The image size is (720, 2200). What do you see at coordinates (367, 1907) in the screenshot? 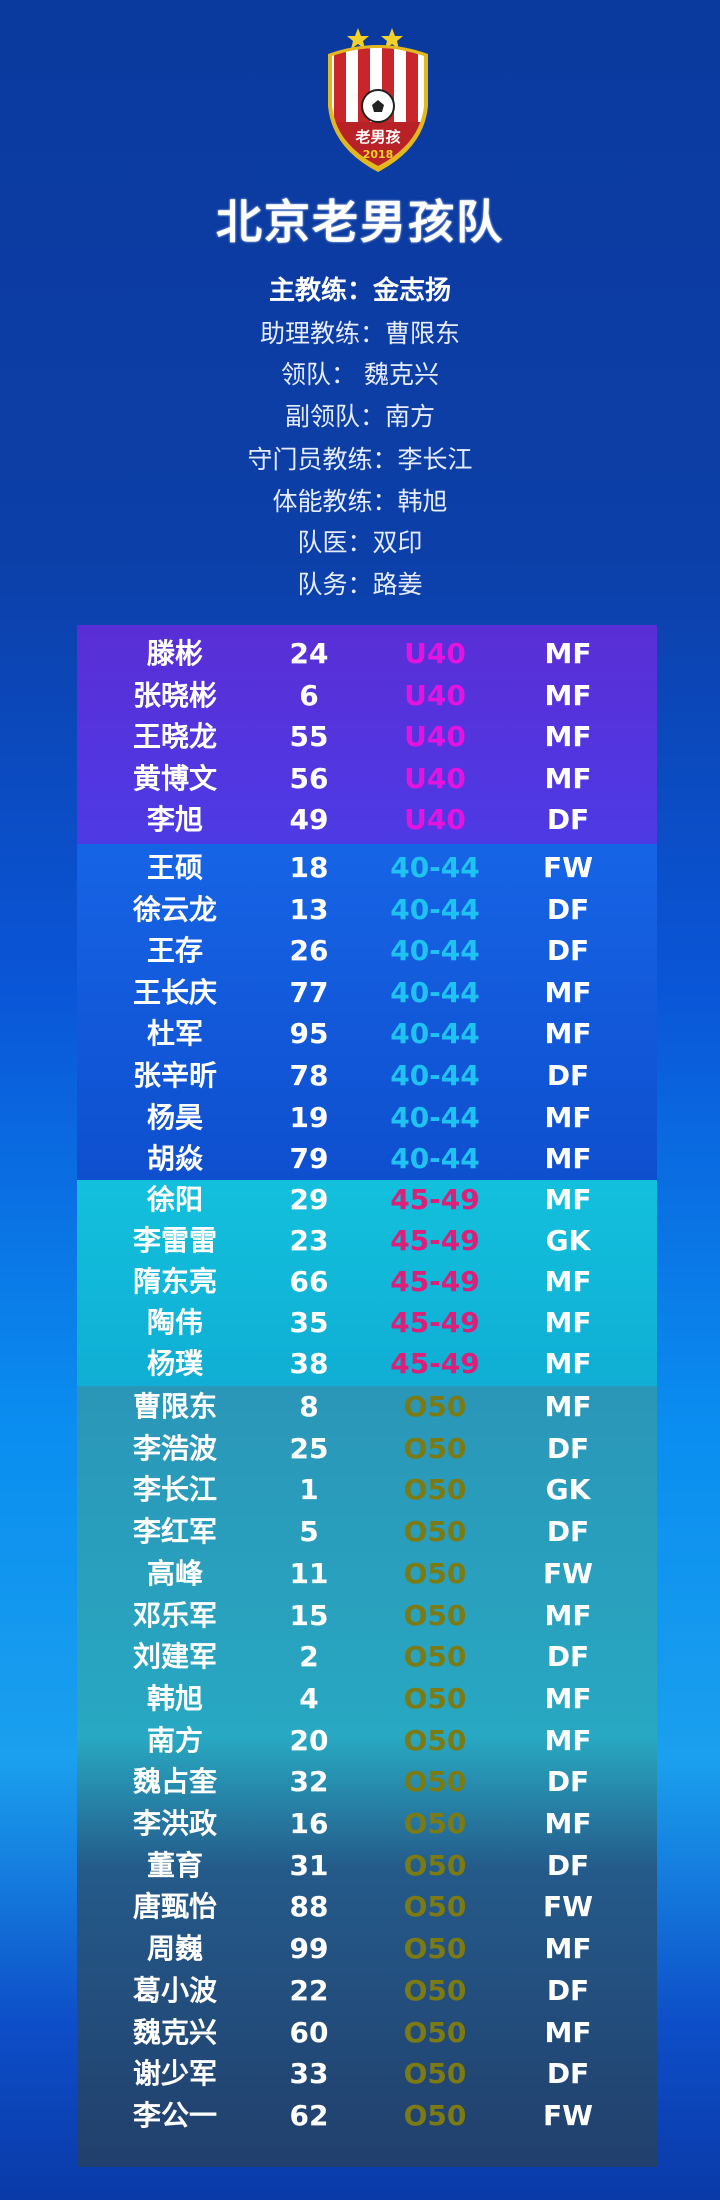
I see `player-row: 唐甄怡 88 O50 FW` at bounding box center [367, 1907].